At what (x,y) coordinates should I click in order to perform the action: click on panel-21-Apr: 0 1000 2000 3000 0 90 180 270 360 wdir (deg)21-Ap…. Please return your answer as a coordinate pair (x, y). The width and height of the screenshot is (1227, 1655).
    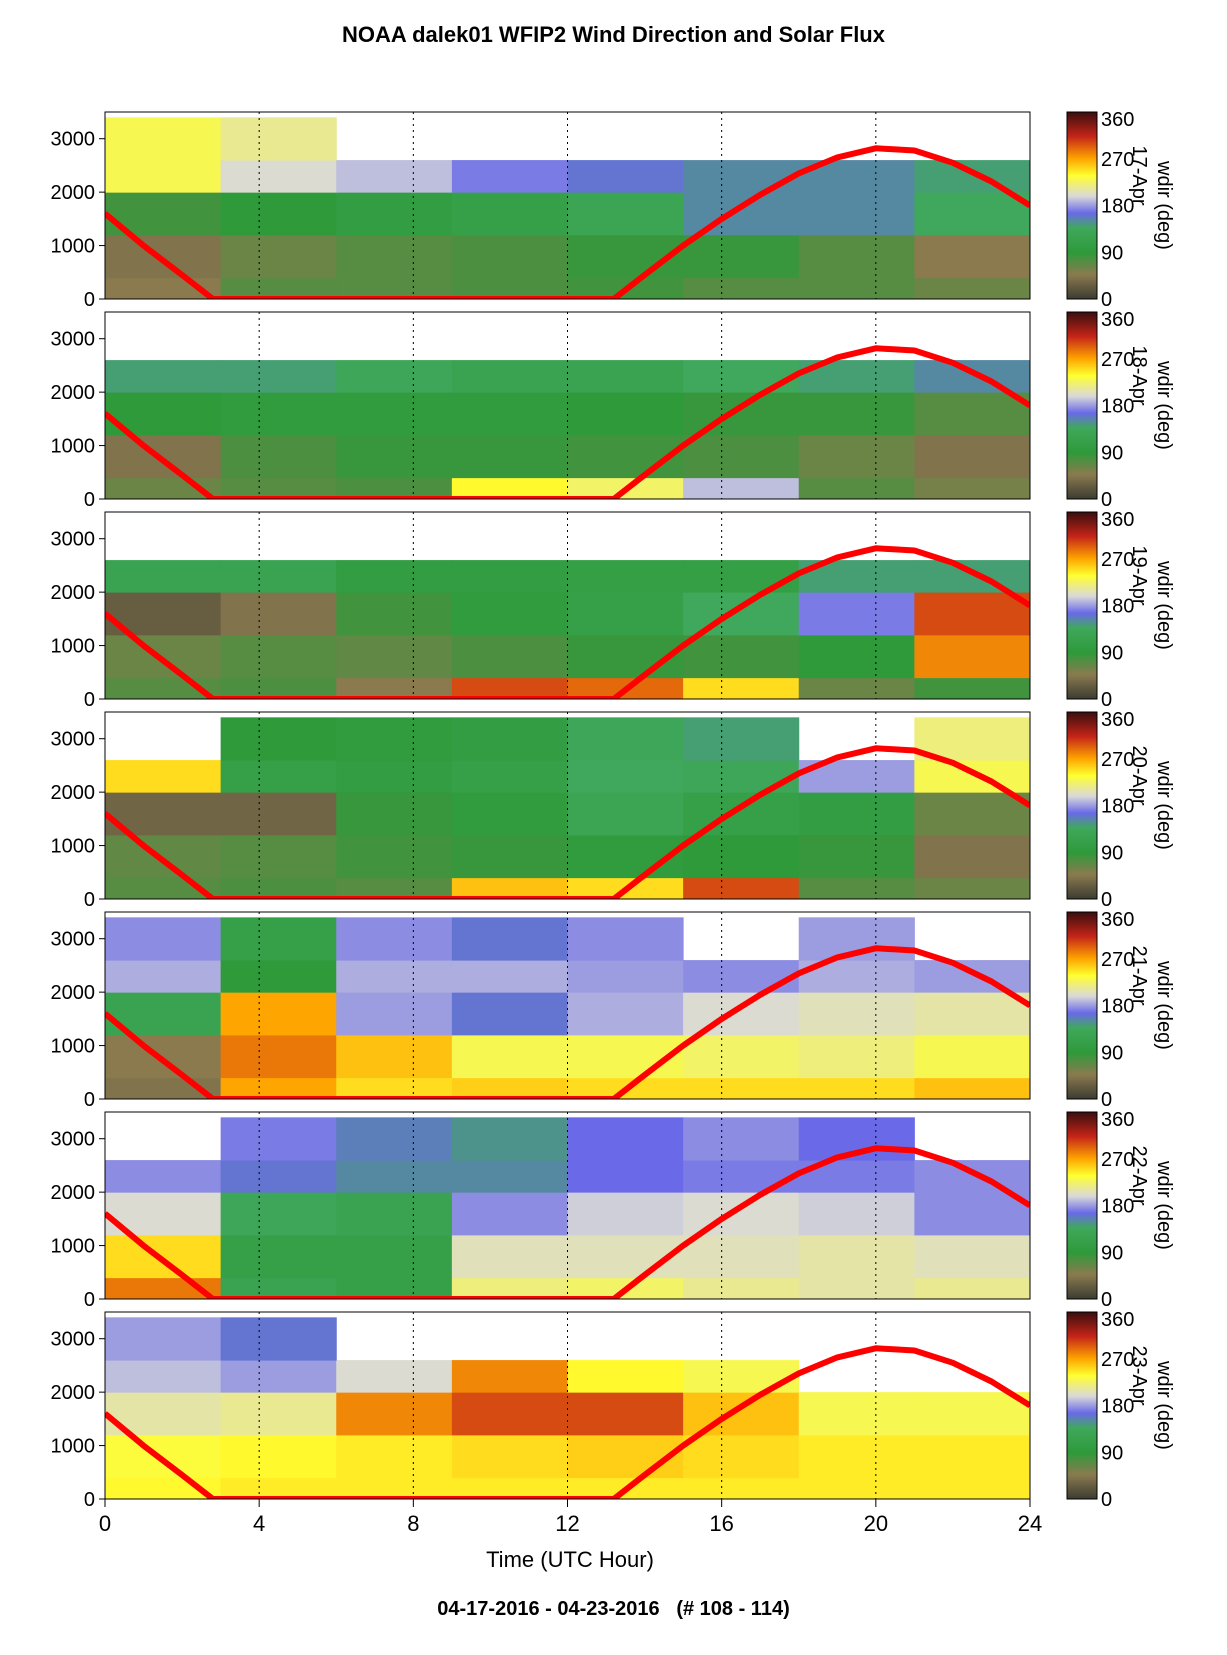
    Looking at the image, I should click on (613, 1010).